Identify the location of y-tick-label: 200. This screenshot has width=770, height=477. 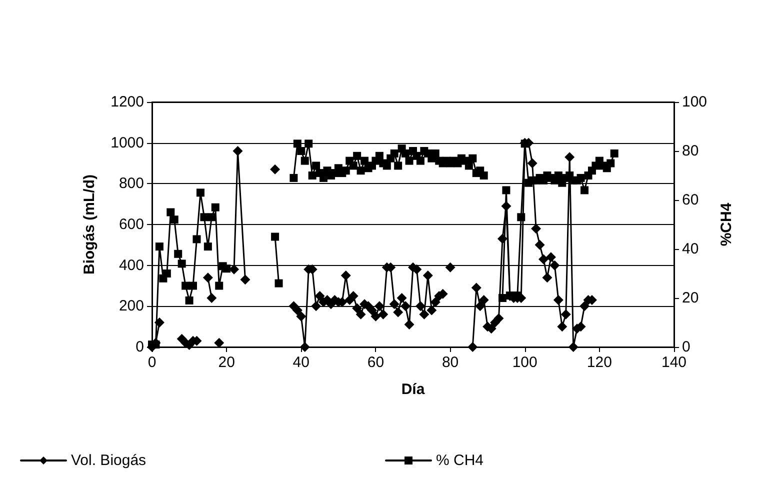
(131, 306).